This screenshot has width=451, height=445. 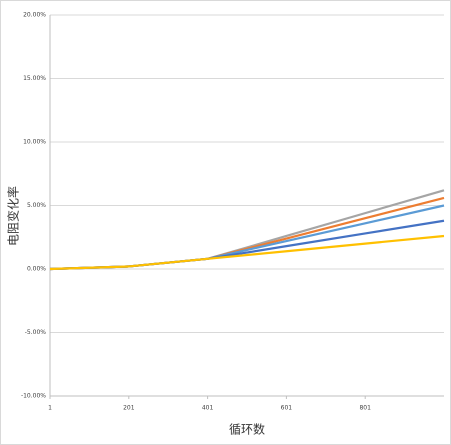 I want to click on y-tick-label: 0.00%, so click(x=36, y=269).